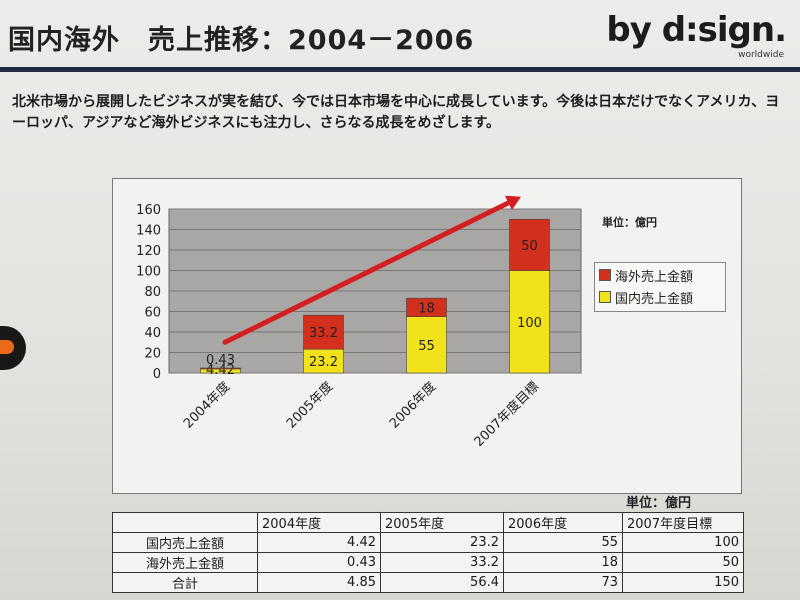  Describe the element at coordinates (185, 582) in the screenshot. I see `table-row-label: 合計` at that location.